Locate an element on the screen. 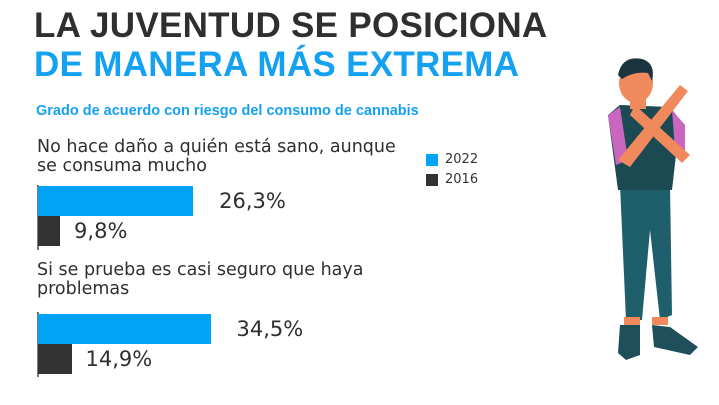  legend-swatch-2022 is located at coordinates (432, 159).